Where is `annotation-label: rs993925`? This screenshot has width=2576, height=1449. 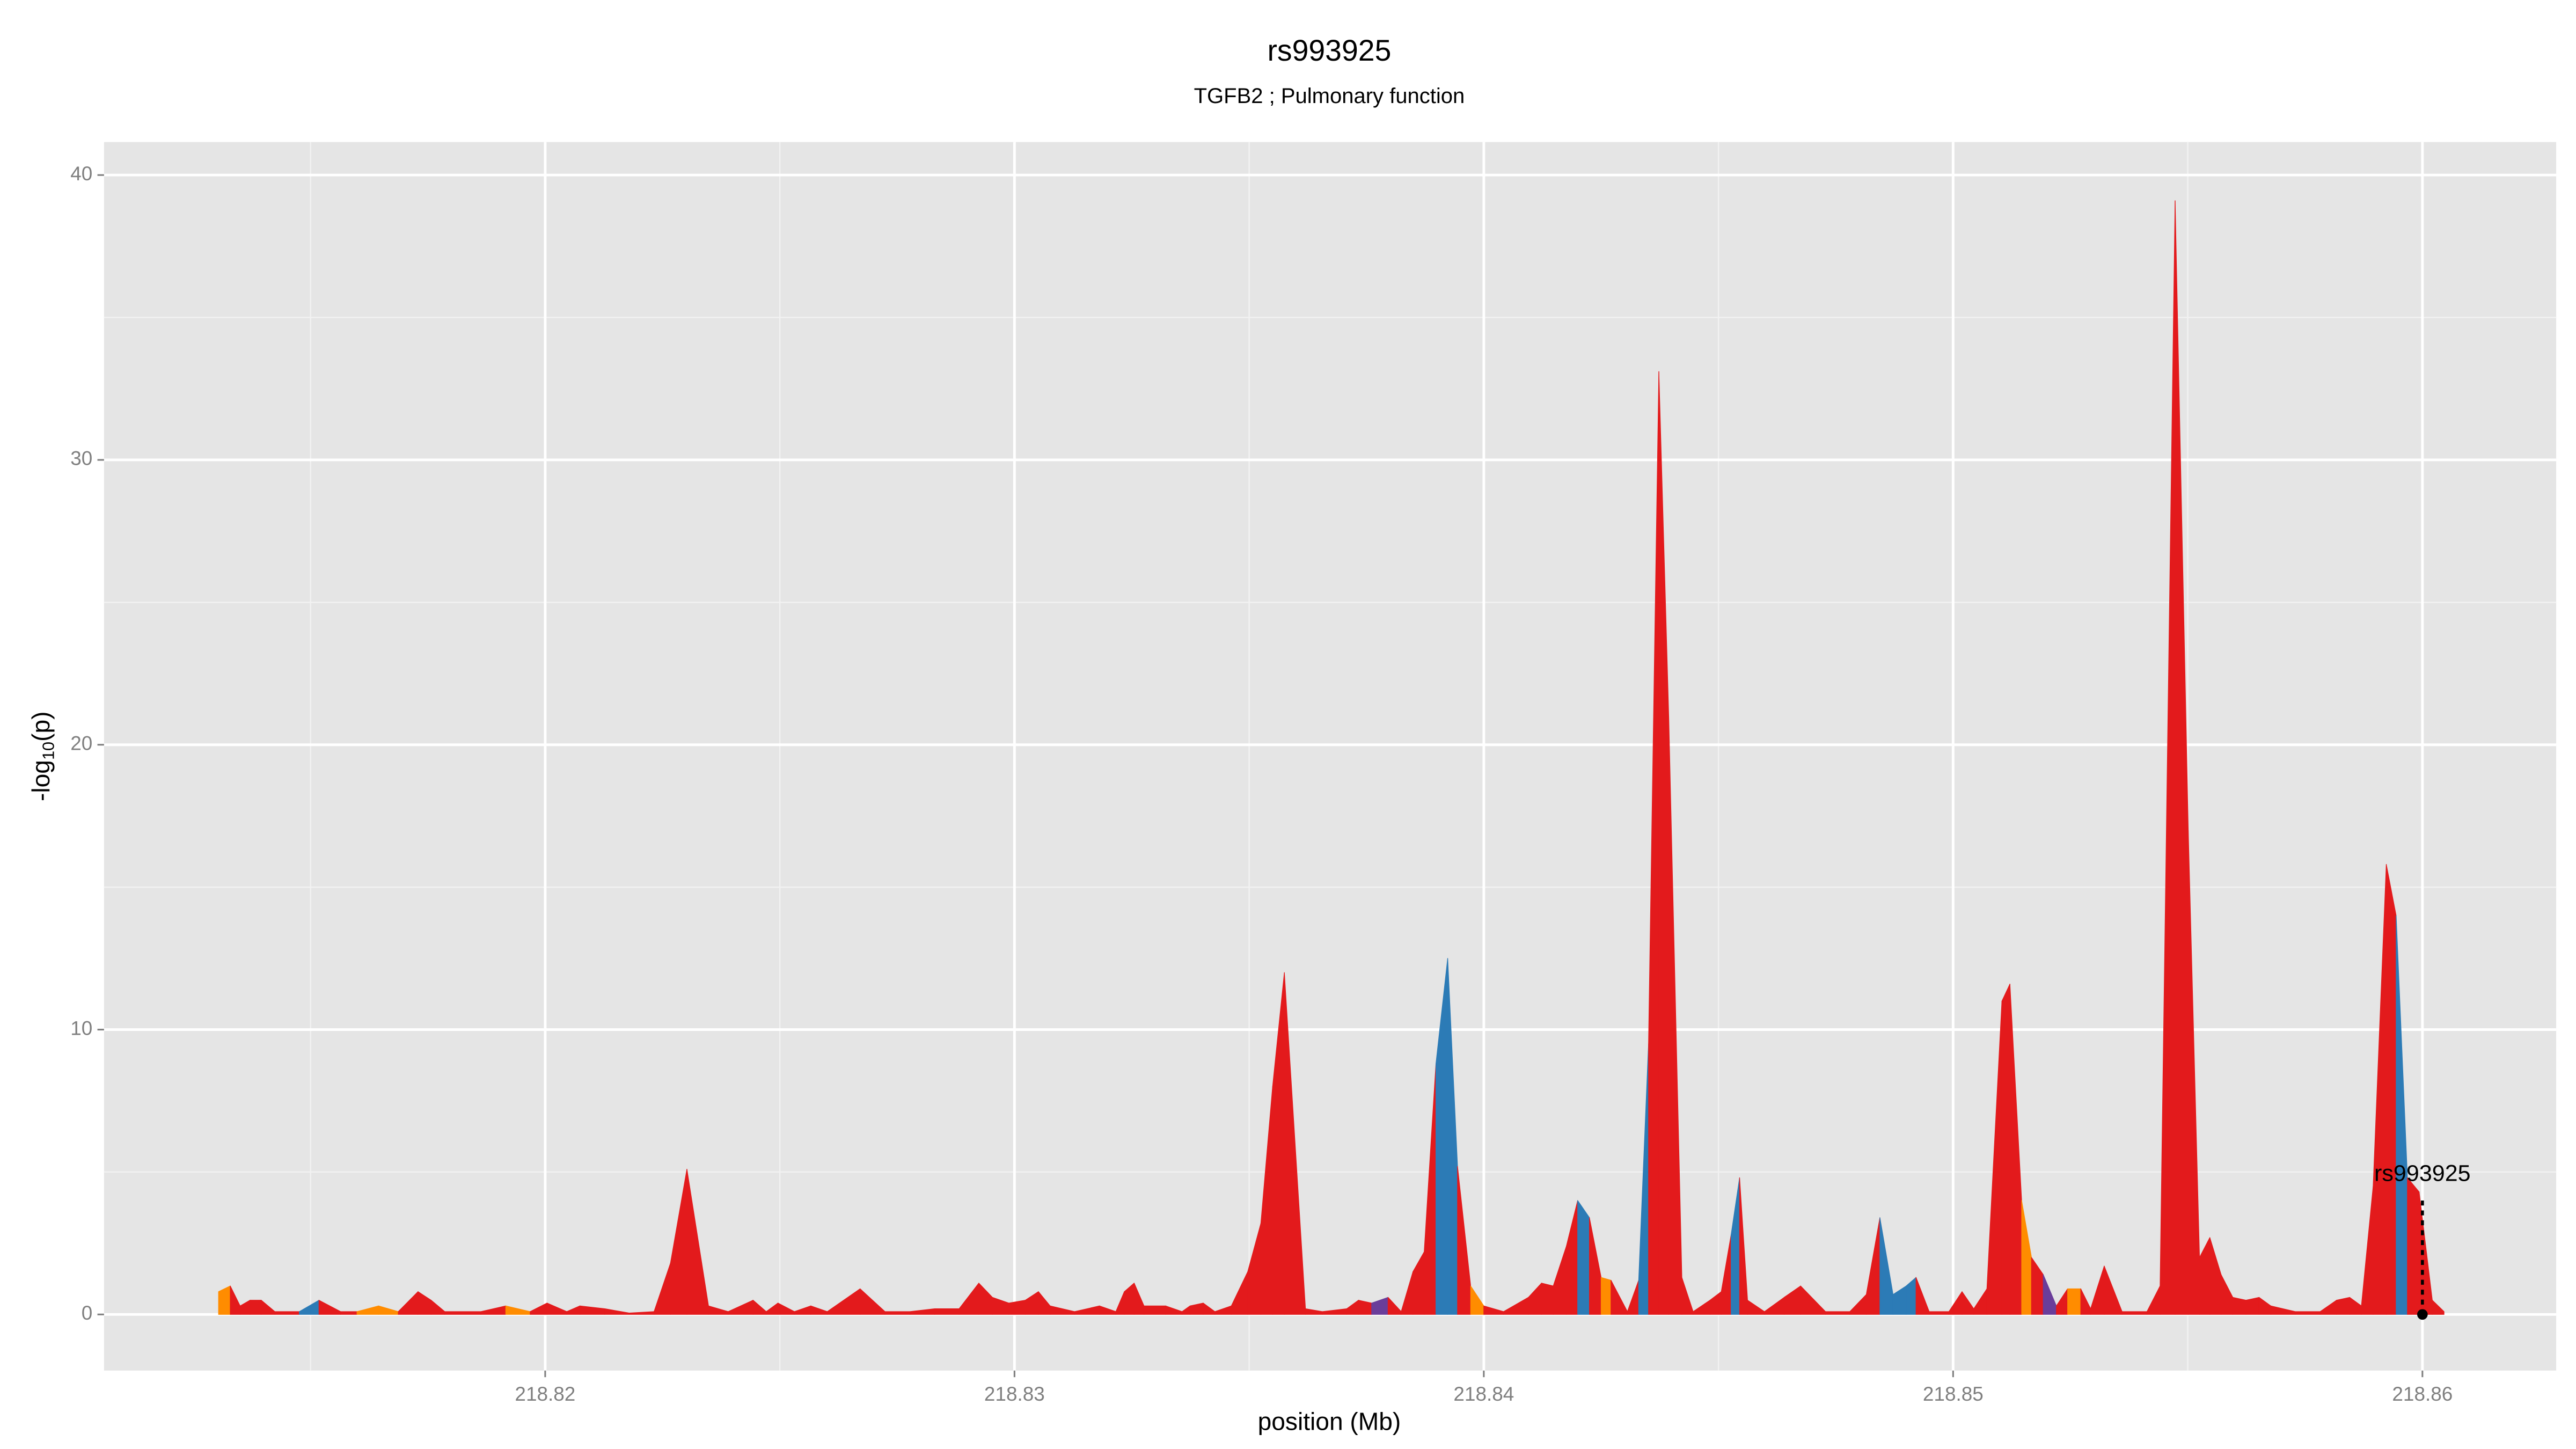 annotation-label: rs993925 is located at coordinates (2422, 1174).